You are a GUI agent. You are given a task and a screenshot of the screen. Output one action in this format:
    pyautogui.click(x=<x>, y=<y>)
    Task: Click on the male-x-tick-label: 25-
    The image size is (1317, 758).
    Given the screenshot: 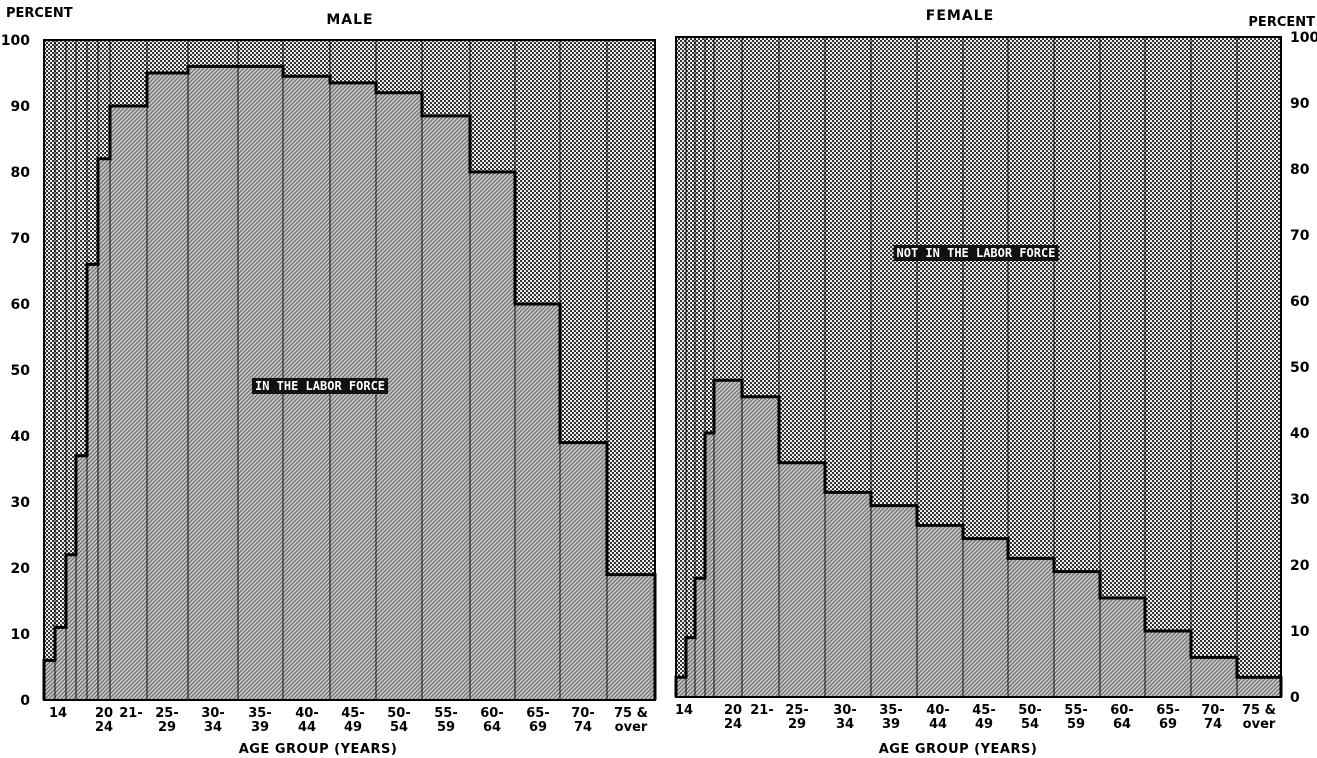 What is the action you would take?
    pyautogui.click(x=167, y=713)
    